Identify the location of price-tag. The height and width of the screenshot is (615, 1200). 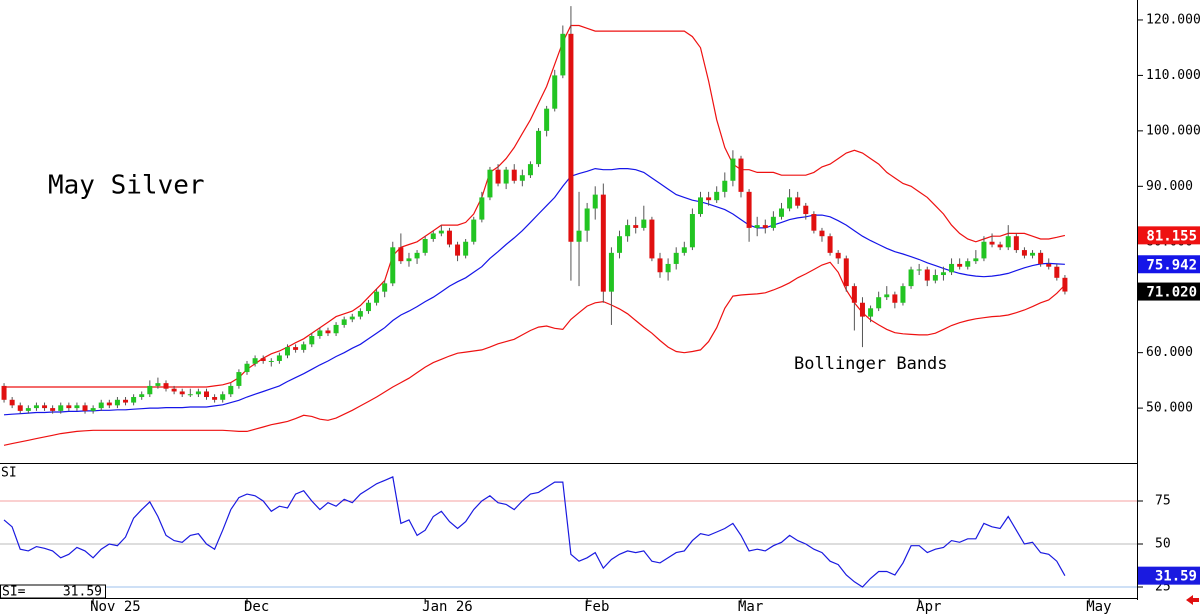
(1169, 264).